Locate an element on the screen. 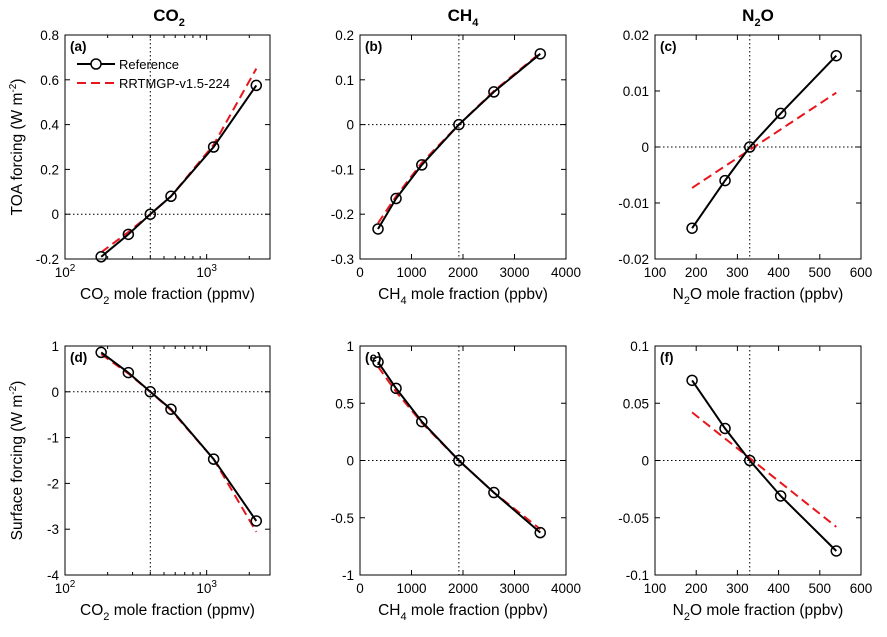  x-tick-label: 500 is located at coordinates (820, 272).